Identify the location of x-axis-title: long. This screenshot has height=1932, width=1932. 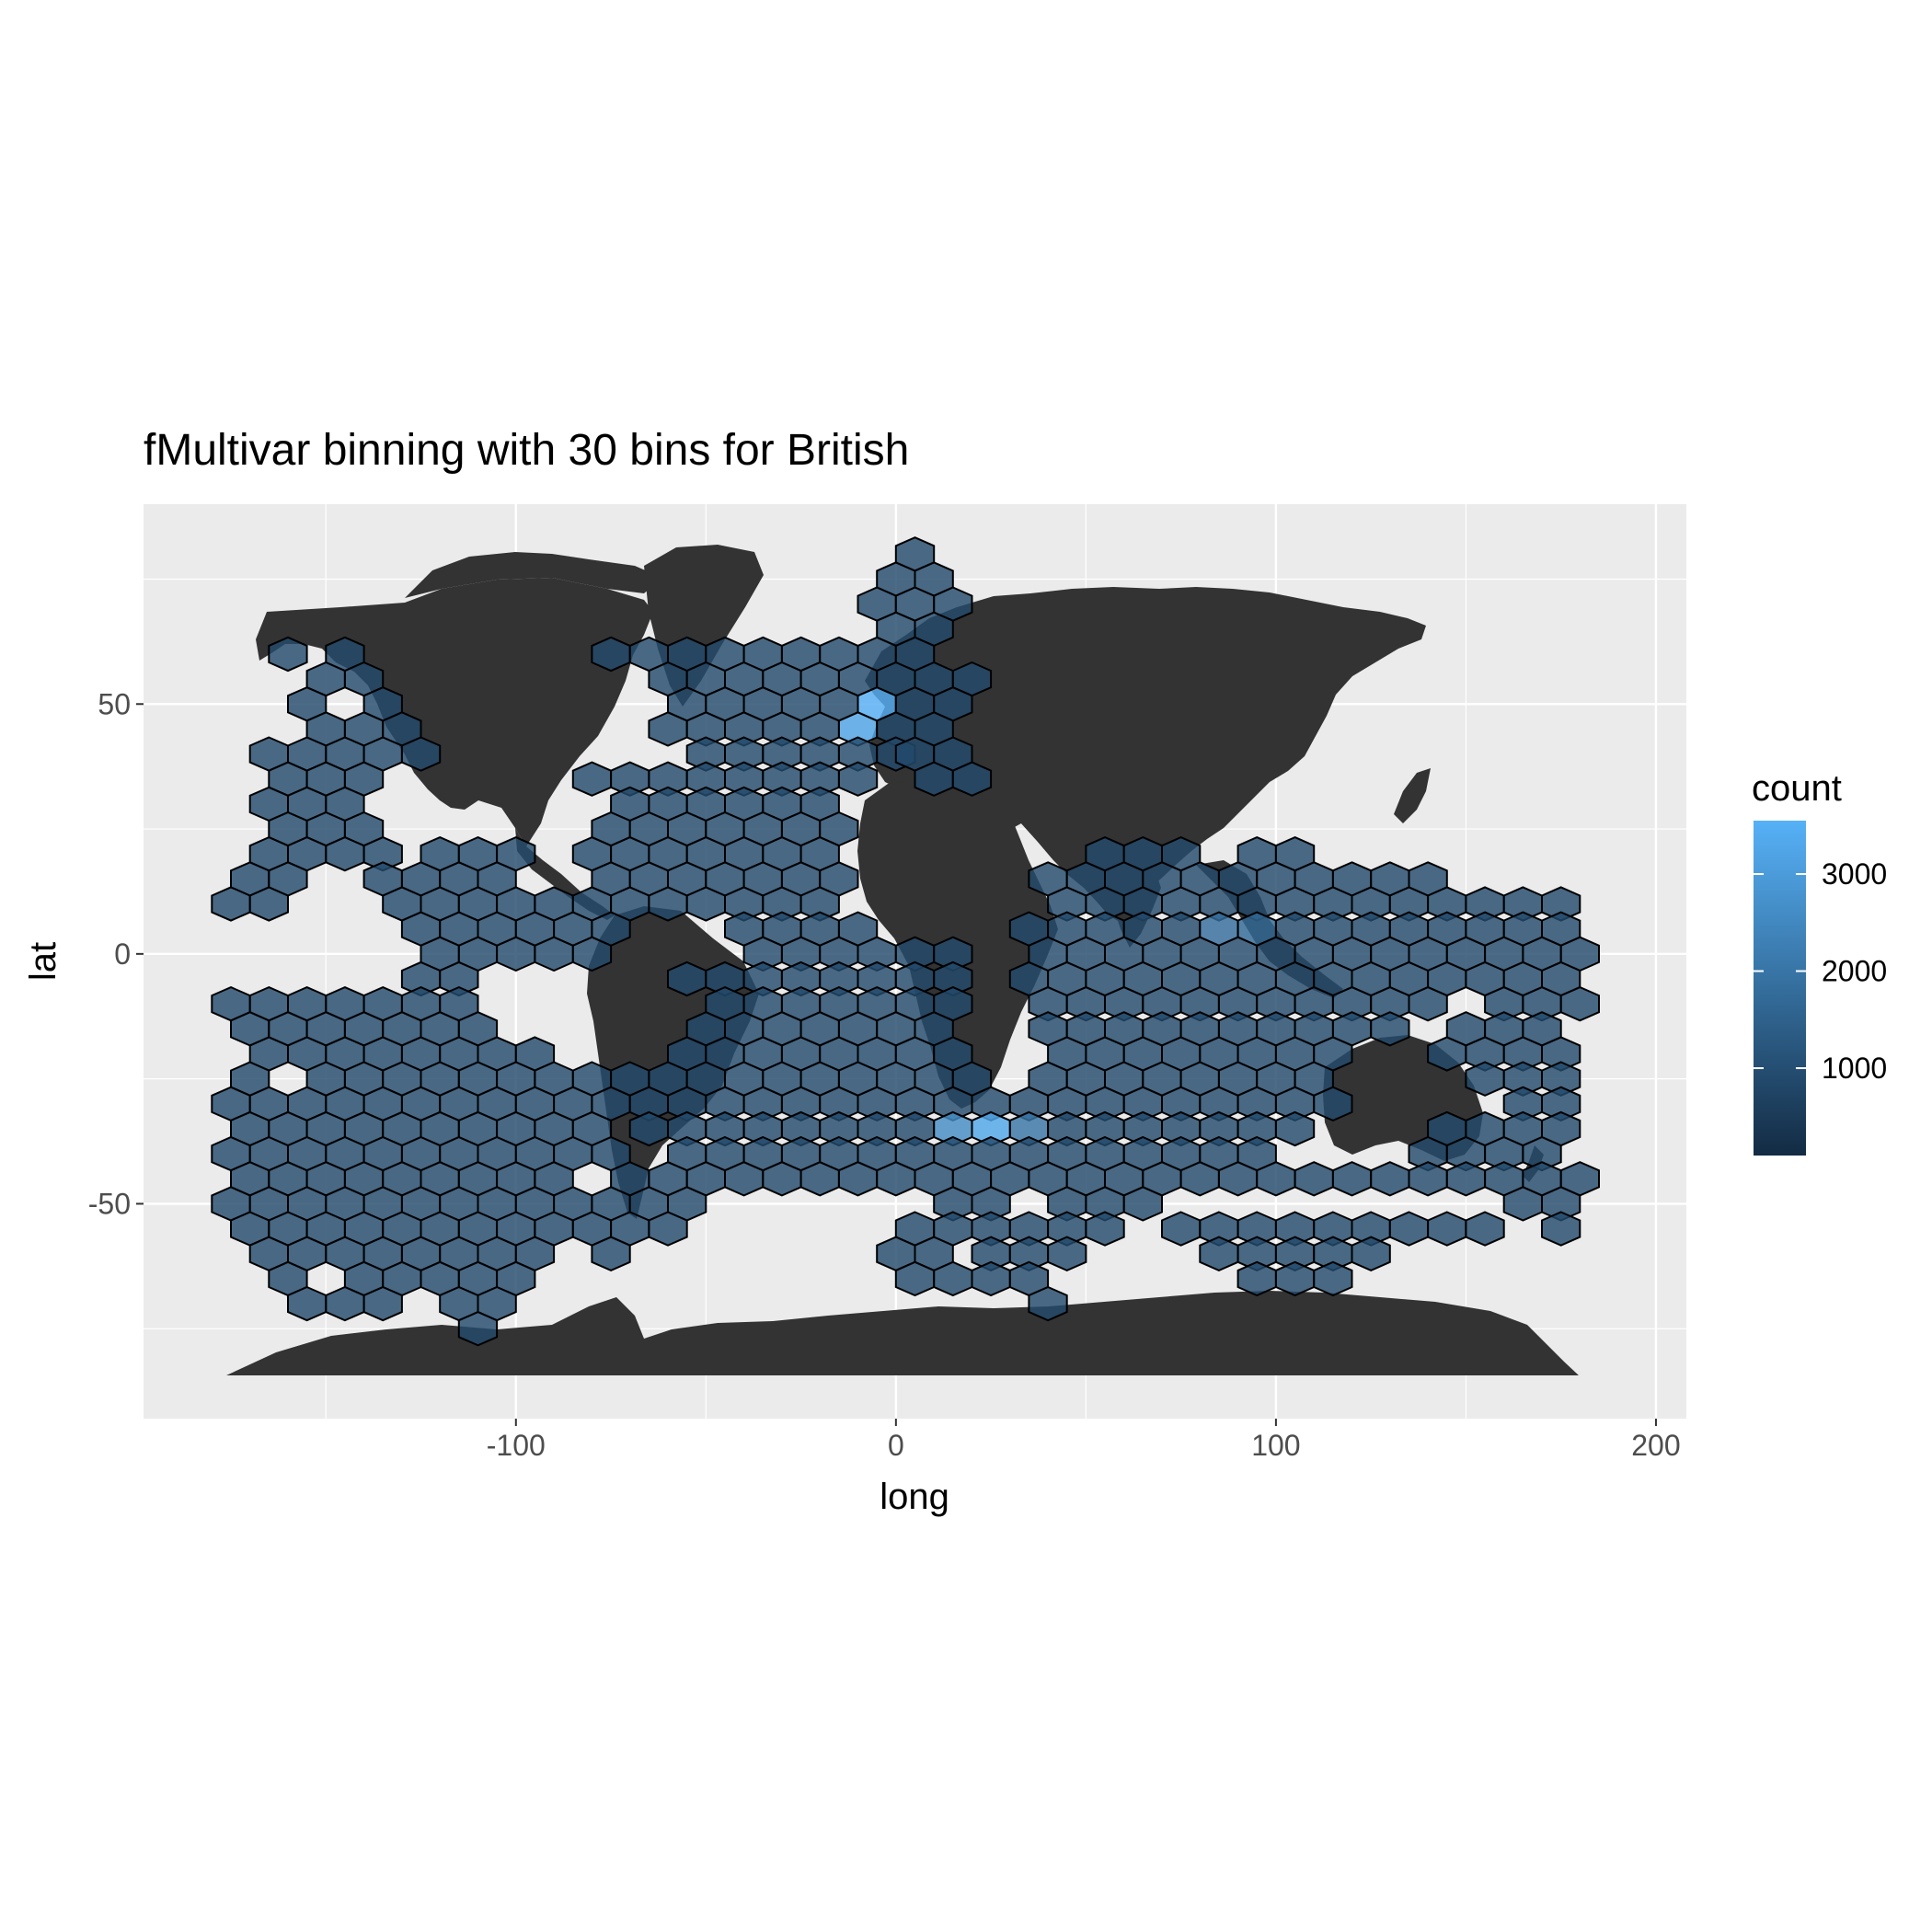
(914, 1497).